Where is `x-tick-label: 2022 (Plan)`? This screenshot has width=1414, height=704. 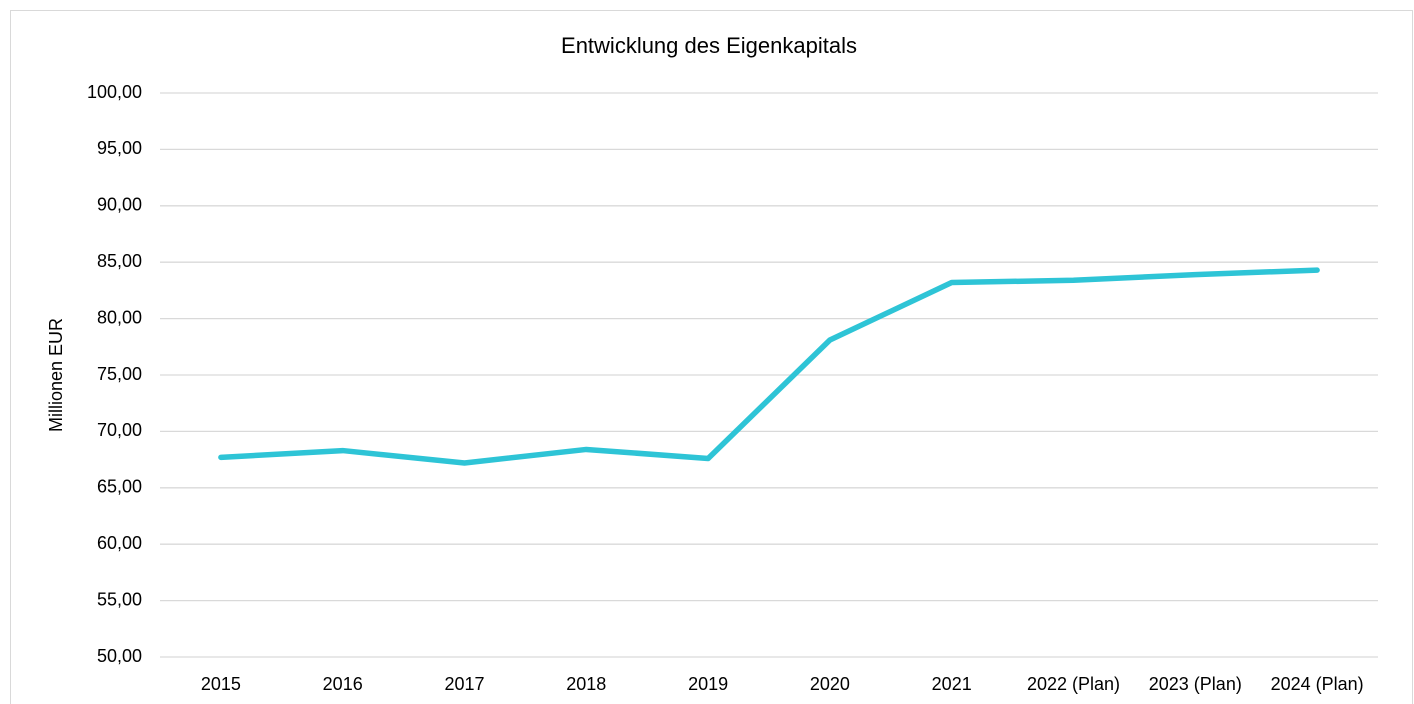
x-tick-label: 2022 (Plan) is located at coordinates (1073, 684).